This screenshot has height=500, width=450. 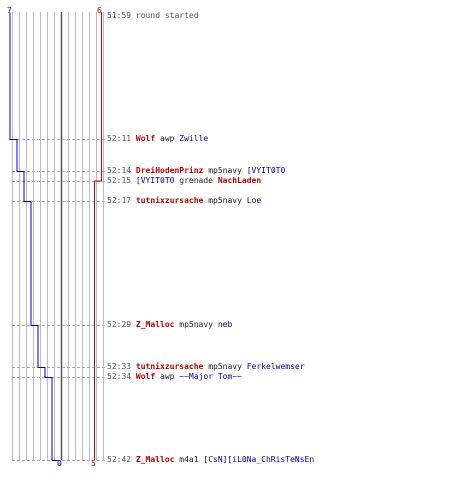 I want to click on event-time: 52:15, so click(x=119, y=180).